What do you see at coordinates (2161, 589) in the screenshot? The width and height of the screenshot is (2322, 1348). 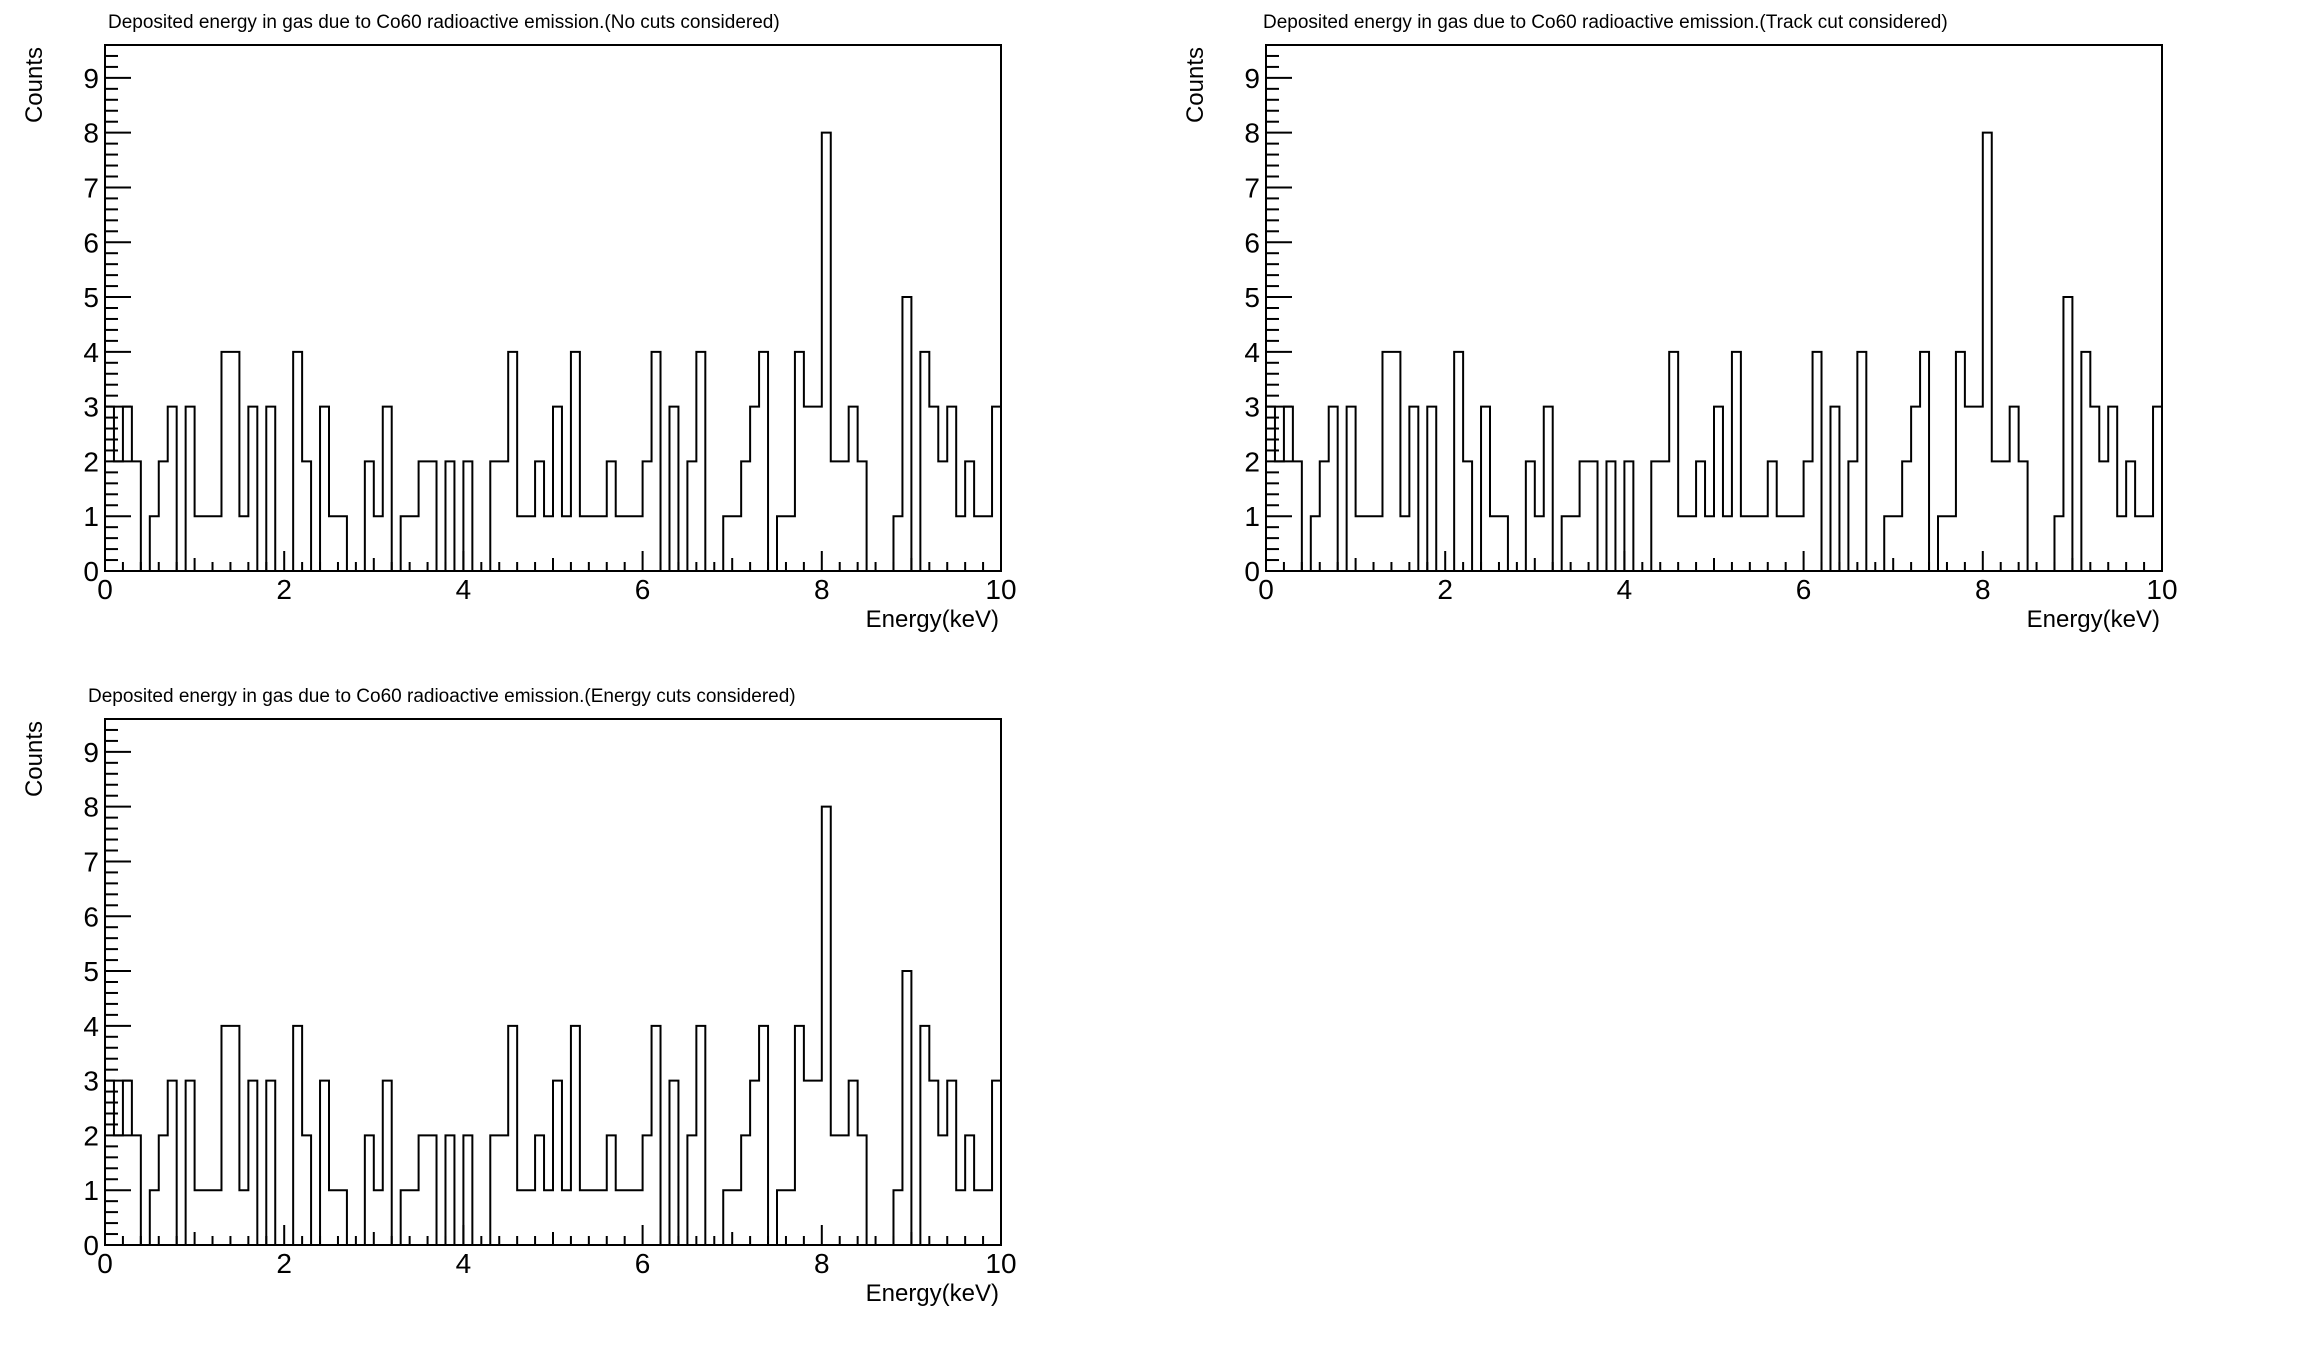 I see `x-tick-label: 10` at bounding box center [2161, 589].